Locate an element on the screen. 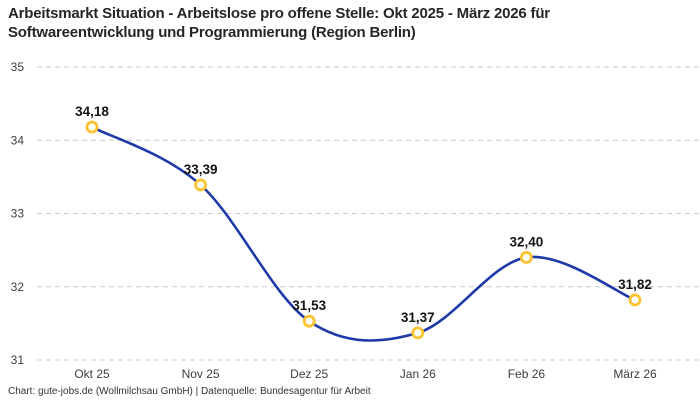 The width and height of the screenshot is (700, 400). x-axis-label: Nov 25 is located at coordinates (201, 374).